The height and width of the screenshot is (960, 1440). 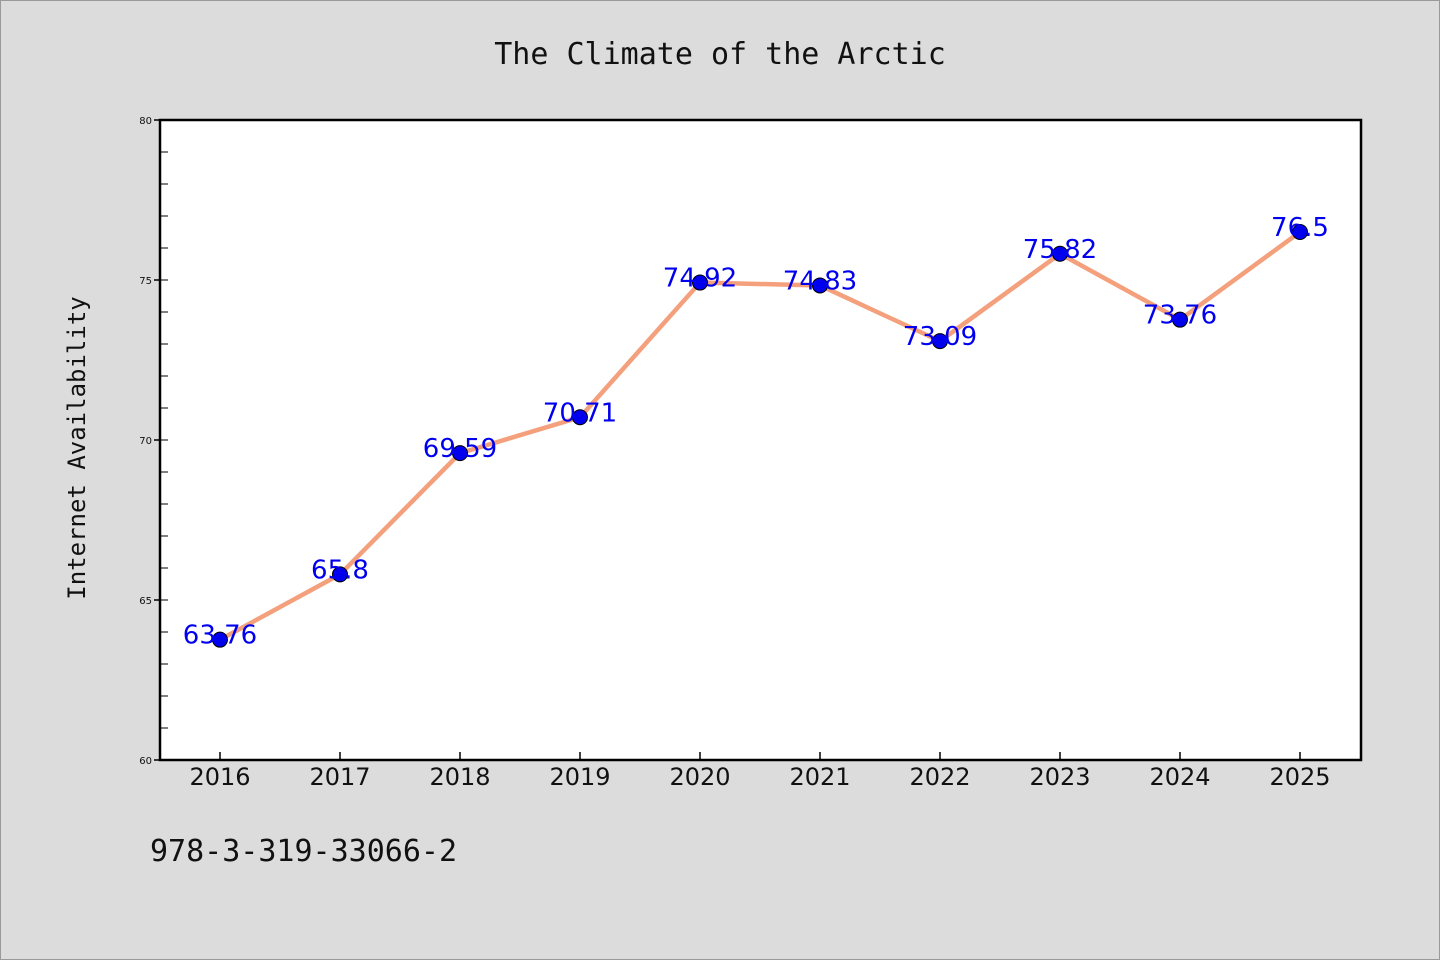 I want to click on data-label: 73.09, so click(x=940, y=337).